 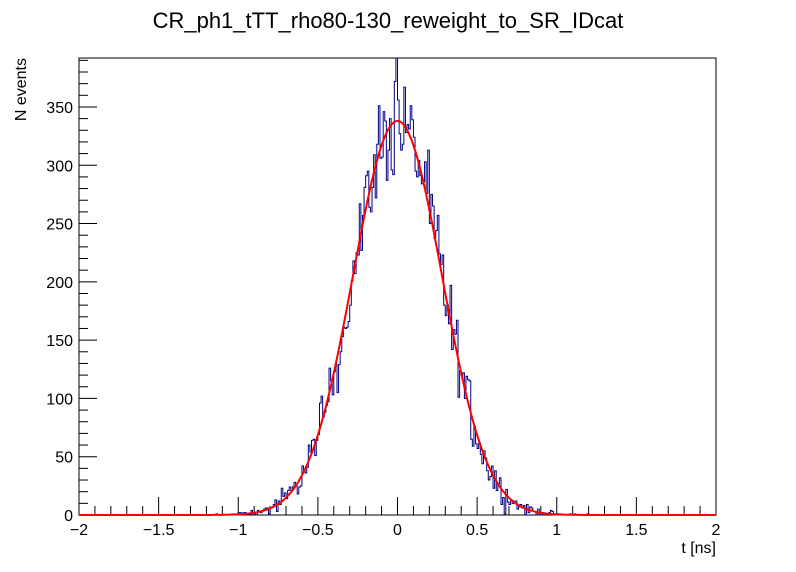 I want to click on x-tick-label: 0, so click(x=397, y=530).